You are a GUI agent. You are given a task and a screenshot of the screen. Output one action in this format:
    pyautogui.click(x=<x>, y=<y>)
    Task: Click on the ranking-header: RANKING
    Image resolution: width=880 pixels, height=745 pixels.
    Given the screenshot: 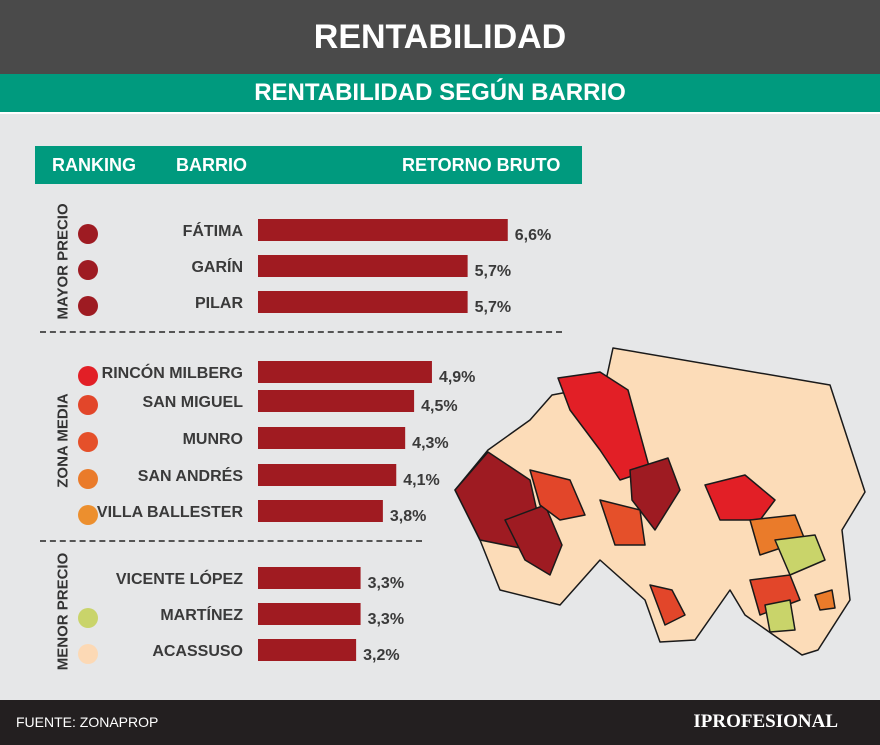 What is the action you would take?
    pyautogui.click(x=94, y=165)
    